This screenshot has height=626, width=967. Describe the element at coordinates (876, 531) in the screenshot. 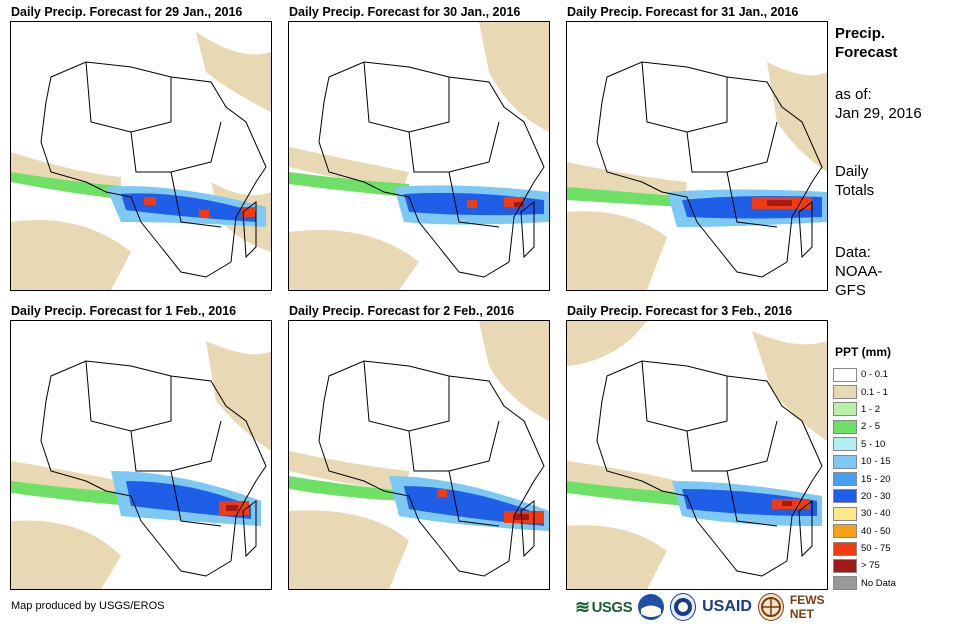

I see `legend-label: 40 - 50` at that location.